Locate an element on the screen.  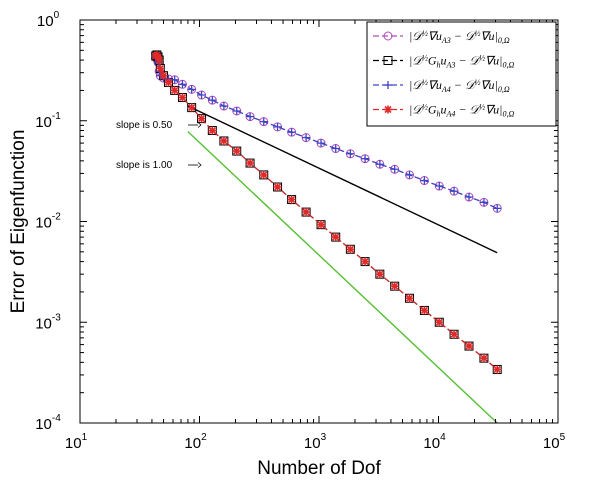
legend-label-2: |𝒟½∇uA4 − 𝒟½∇u|0,Ω is located at coordinates (459, 86).